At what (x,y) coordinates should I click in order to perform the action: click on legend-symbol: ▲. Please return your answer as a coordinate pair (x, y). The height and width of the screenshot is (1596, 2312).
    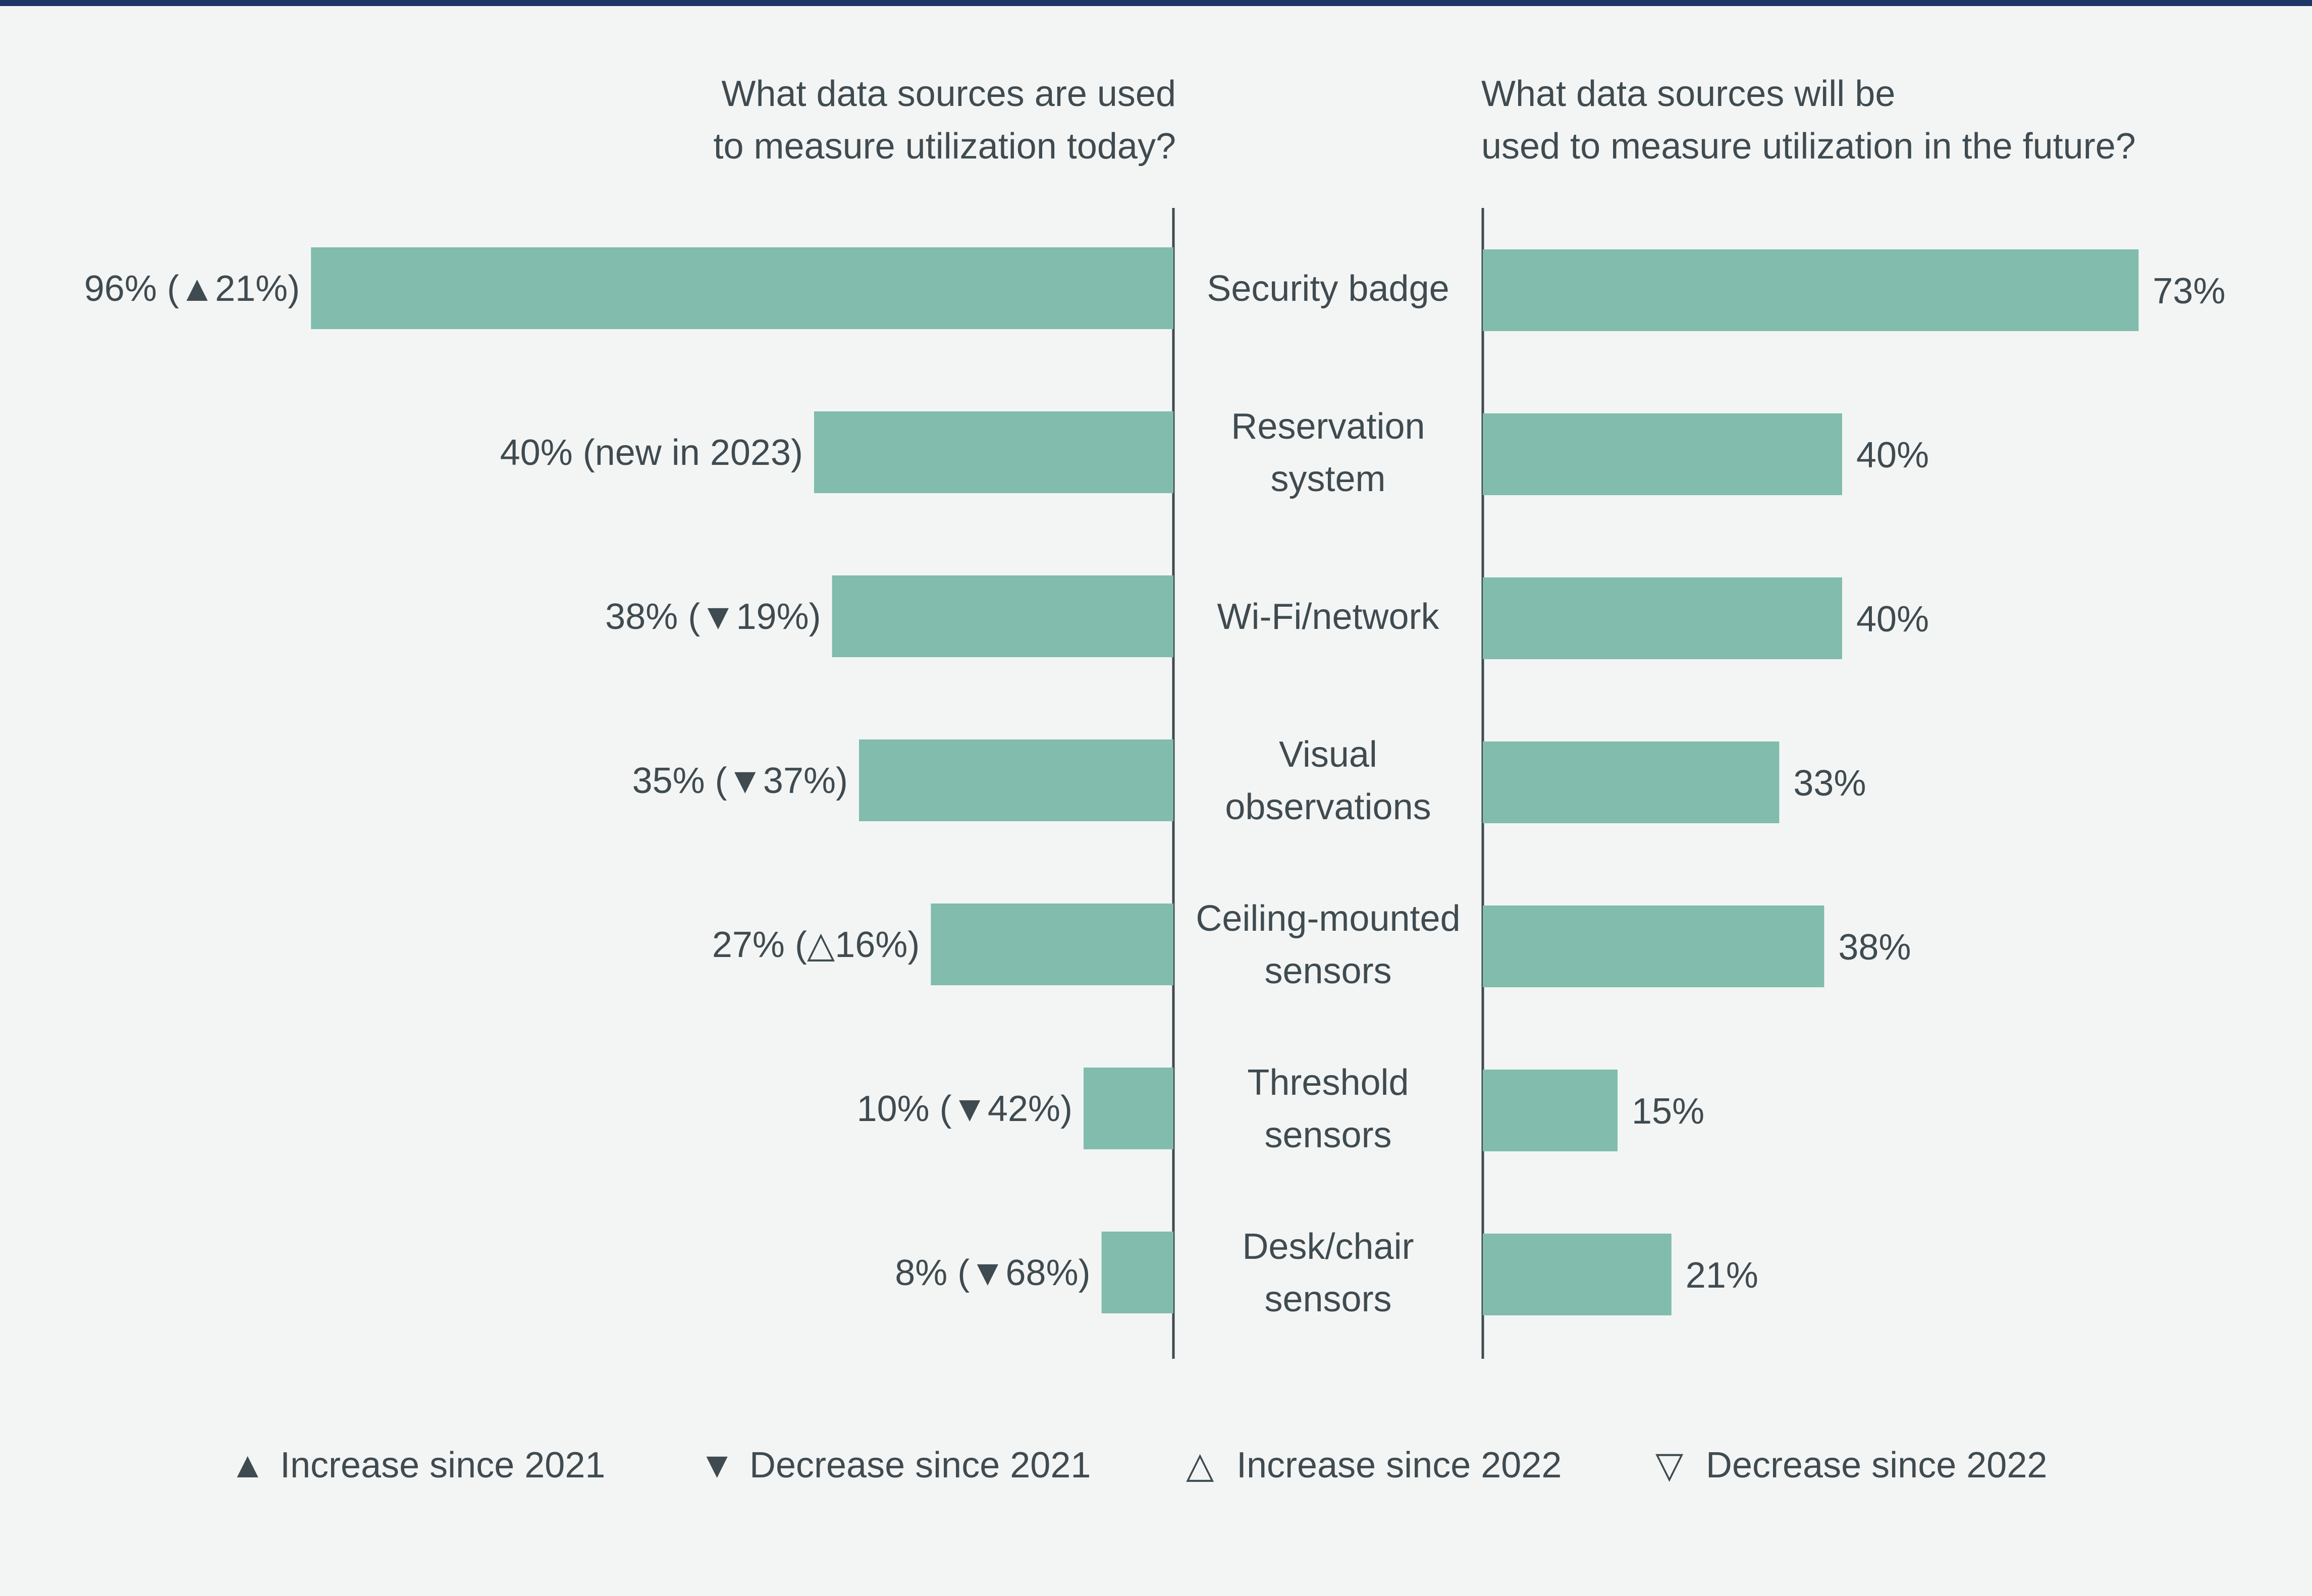
    Looking at the image, I should click on (247, 1465).